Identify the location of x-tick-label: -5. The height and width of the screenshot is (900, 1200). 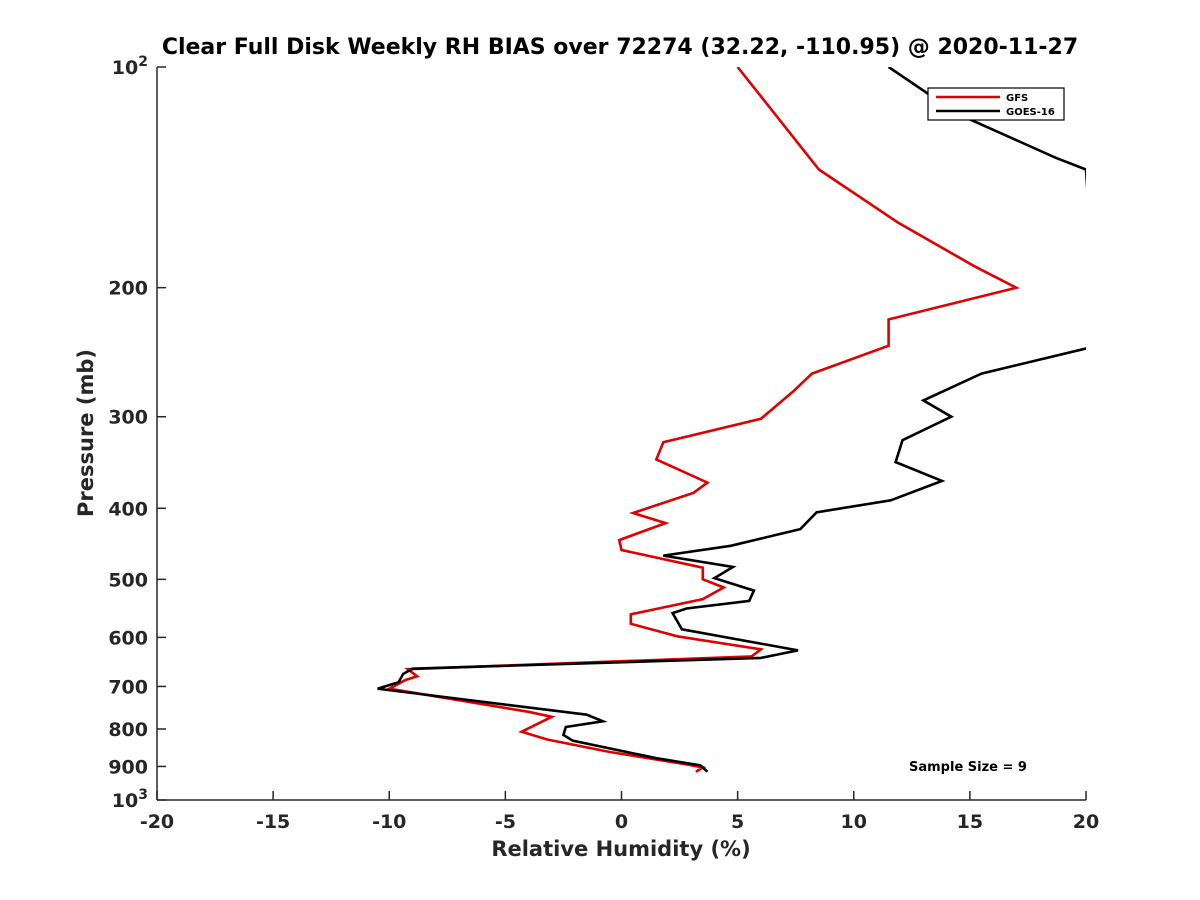
(505, 822).